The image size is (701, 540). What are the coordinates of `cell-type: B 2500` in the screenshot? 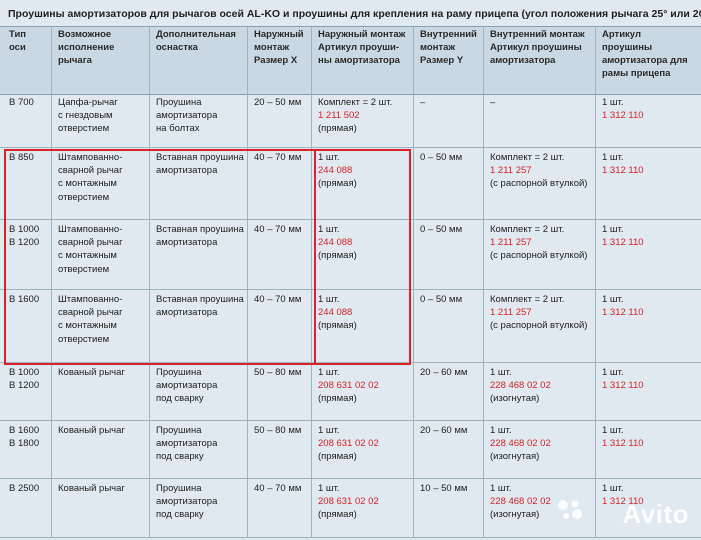 It's located at (24, 488).